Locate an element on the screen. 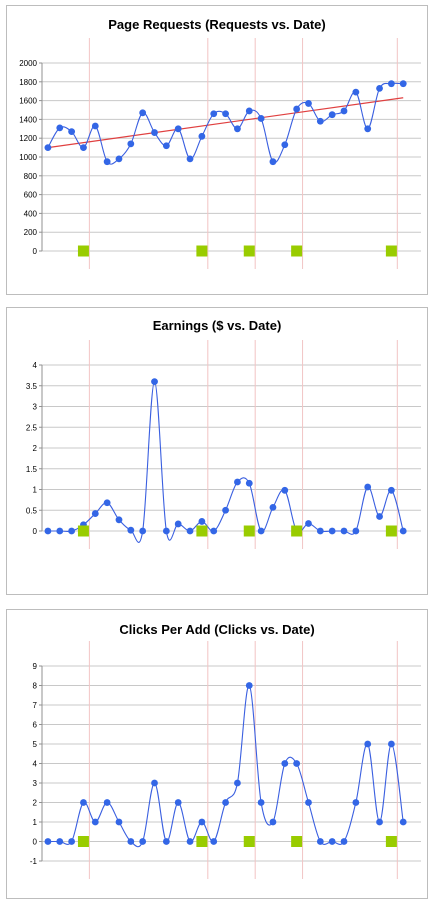 The width and height of the screenshot is (436, 905). y-tick-label: 3.5 is located at coordinates (32, 386).